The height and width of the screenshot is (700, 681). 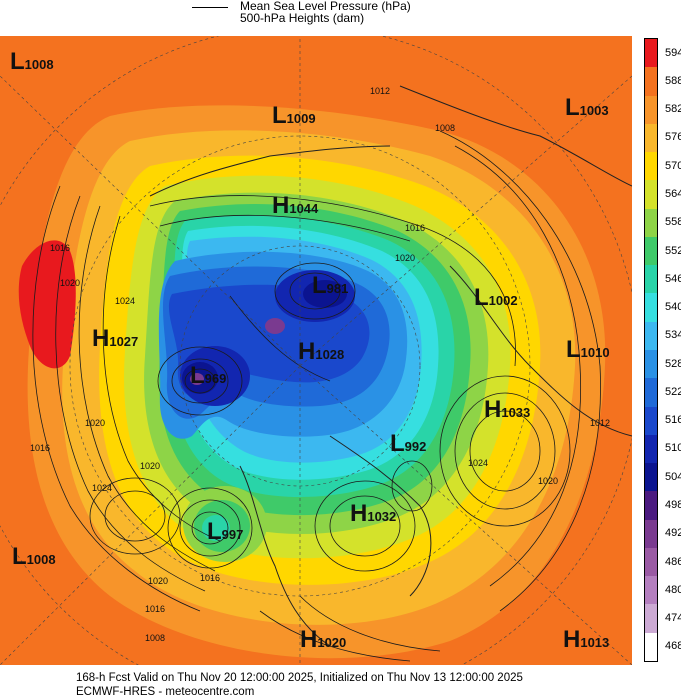 What do you see at coordinates (587, 107) in the screenshot?
I see `pressure-center-low: L1003` at bounding box center [587, 107].